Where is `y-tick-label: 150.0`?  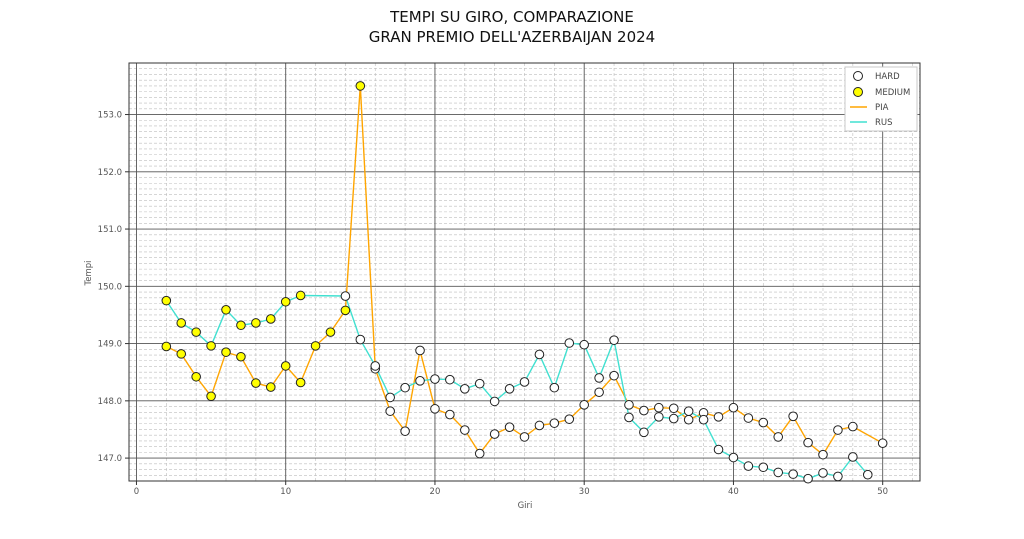 y-tick-label: 150.0 is located at coordinates (110, 287).